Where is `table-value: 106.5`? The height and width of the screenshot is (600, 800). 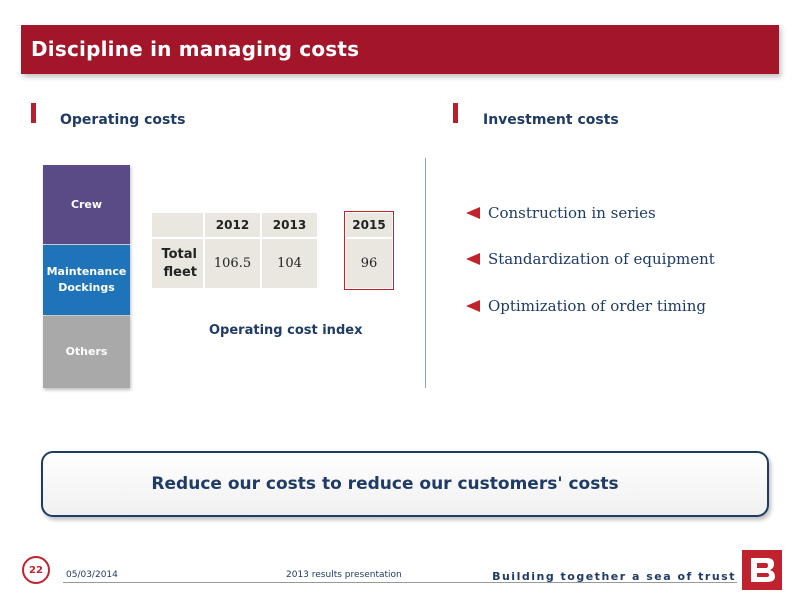
table-value: 106.5 is located at coordinates (232, 263).